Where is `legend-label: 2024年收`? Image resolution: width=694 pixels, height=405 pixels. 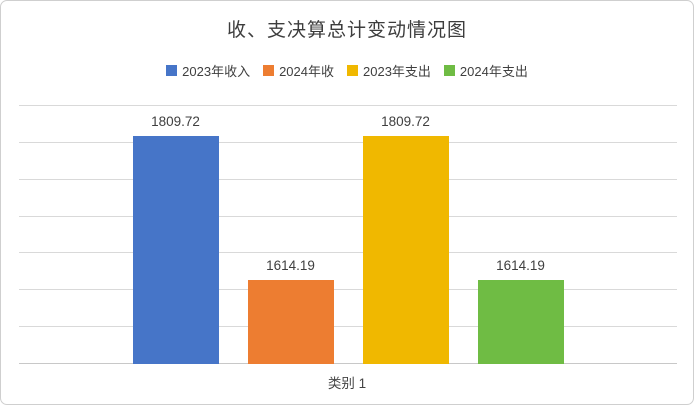
legend-label: 2024年收 is located at coordinates (306, 71).